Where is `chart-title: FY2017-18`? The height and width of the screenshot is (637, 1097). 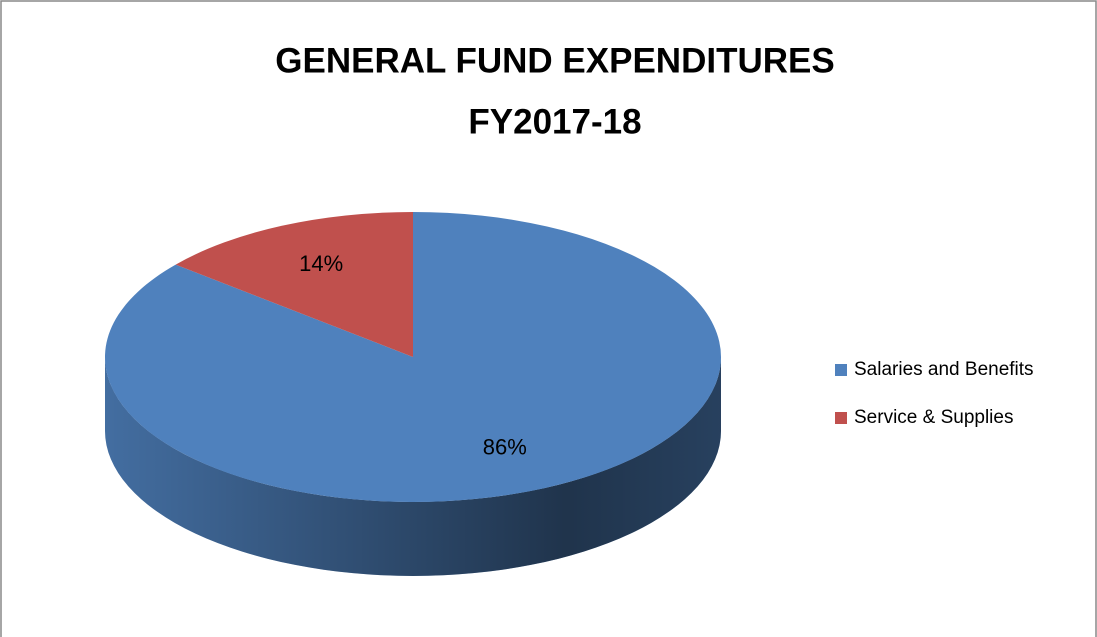
chart-title: FY2017-18 is located at coordinates (554, 121).